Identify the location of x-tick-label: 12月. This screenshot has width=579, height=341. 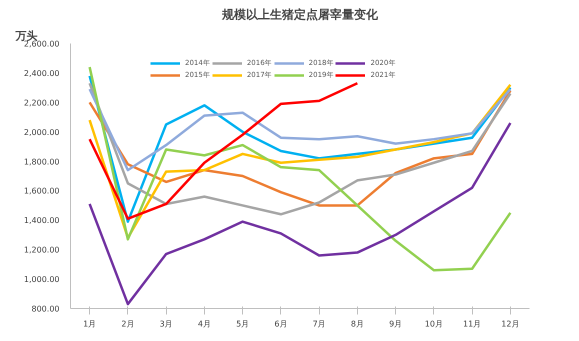
(510, 324).